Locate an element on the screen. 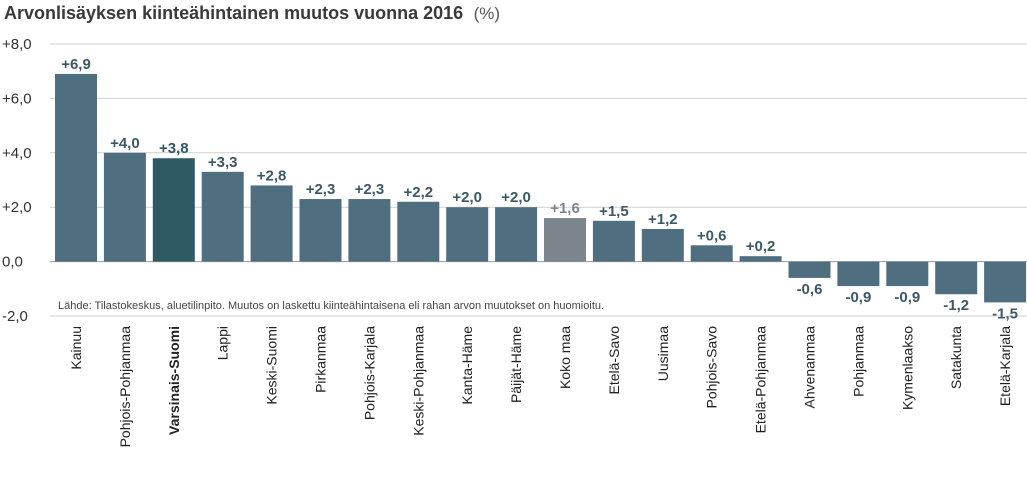  data-label: +3,8 is located at coordinates (174, 148).